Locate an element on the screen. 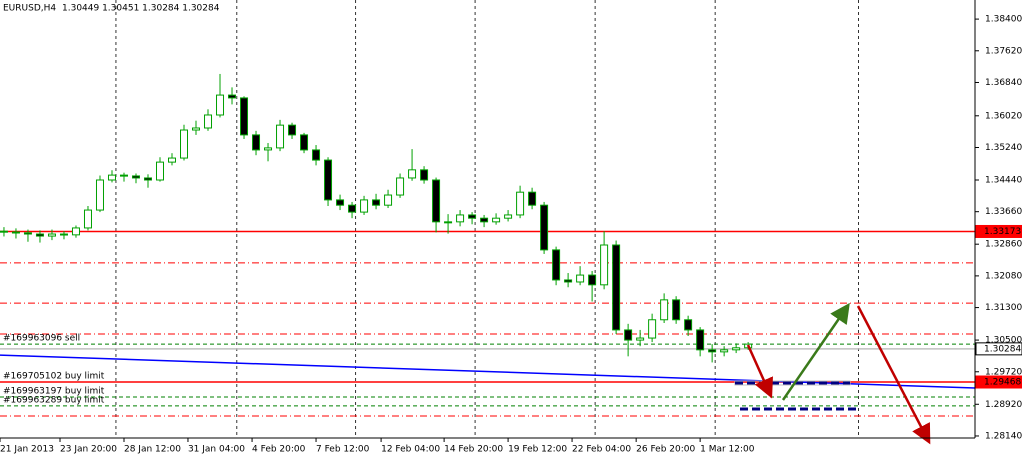  y-tick-label: 1.34440 is located at coordinates (1003, 180).